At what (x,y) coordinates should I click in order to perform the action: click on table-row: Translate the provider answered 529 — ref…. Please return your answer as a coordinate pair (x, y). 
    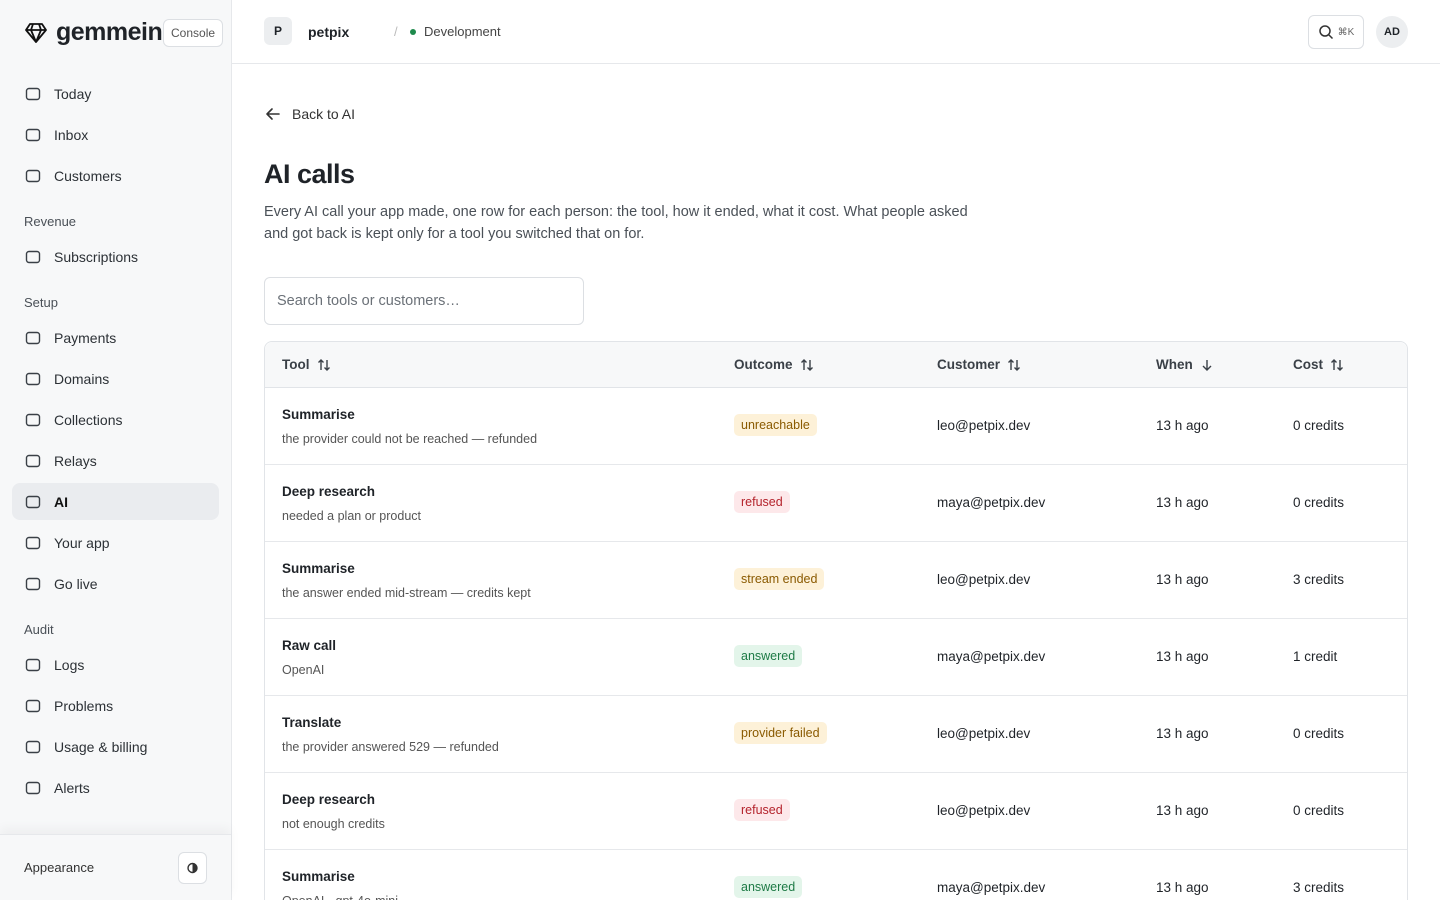
    Looking at the image, I should click on (836, 734).